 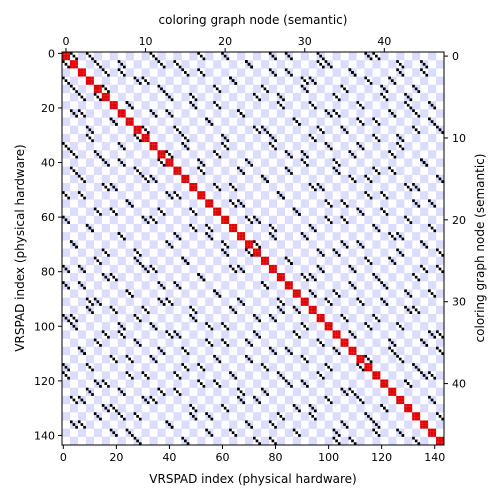 I want to click on bottom-tick-label: 40, so click(x=169, y=457).